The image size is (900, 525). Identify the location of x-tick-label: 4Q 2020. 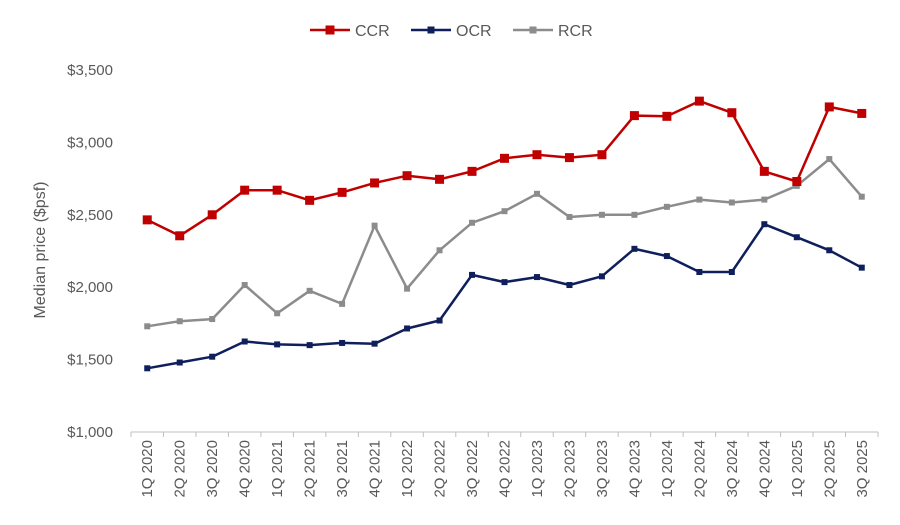
(245, 469).